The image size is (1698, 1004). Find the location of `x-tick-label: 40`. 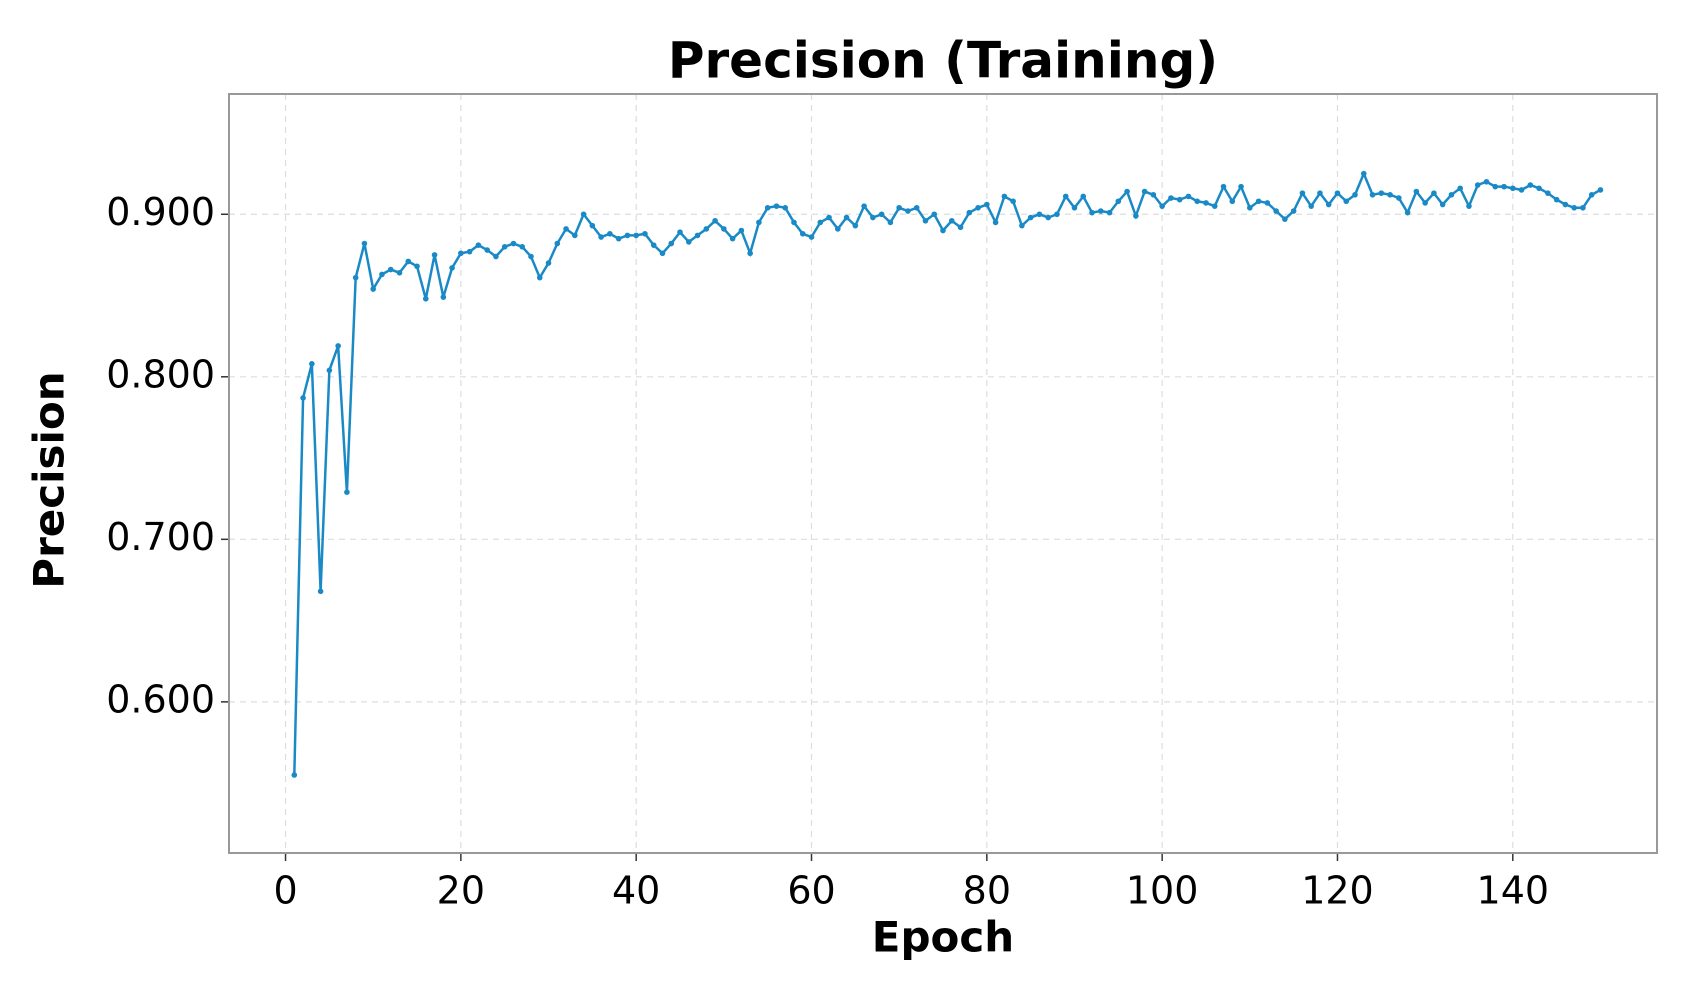

x-tick-label: 40 is located at coordinates (636, 891).